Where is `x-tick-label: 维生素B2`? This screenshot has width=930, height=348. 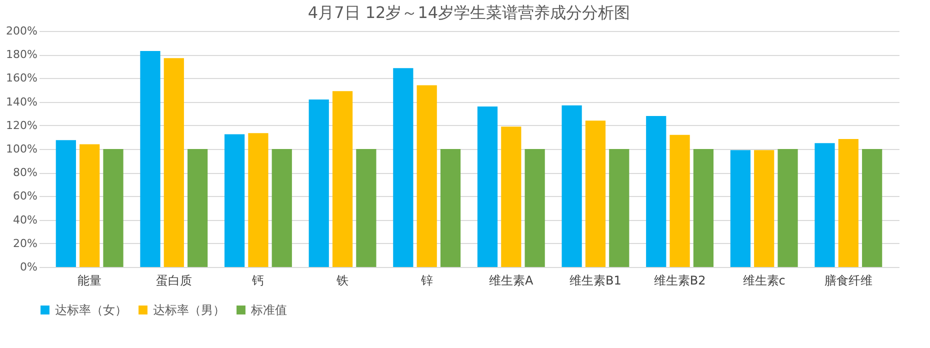
x-tick-label: 维生素B2 is located at coordinates (680, 281).